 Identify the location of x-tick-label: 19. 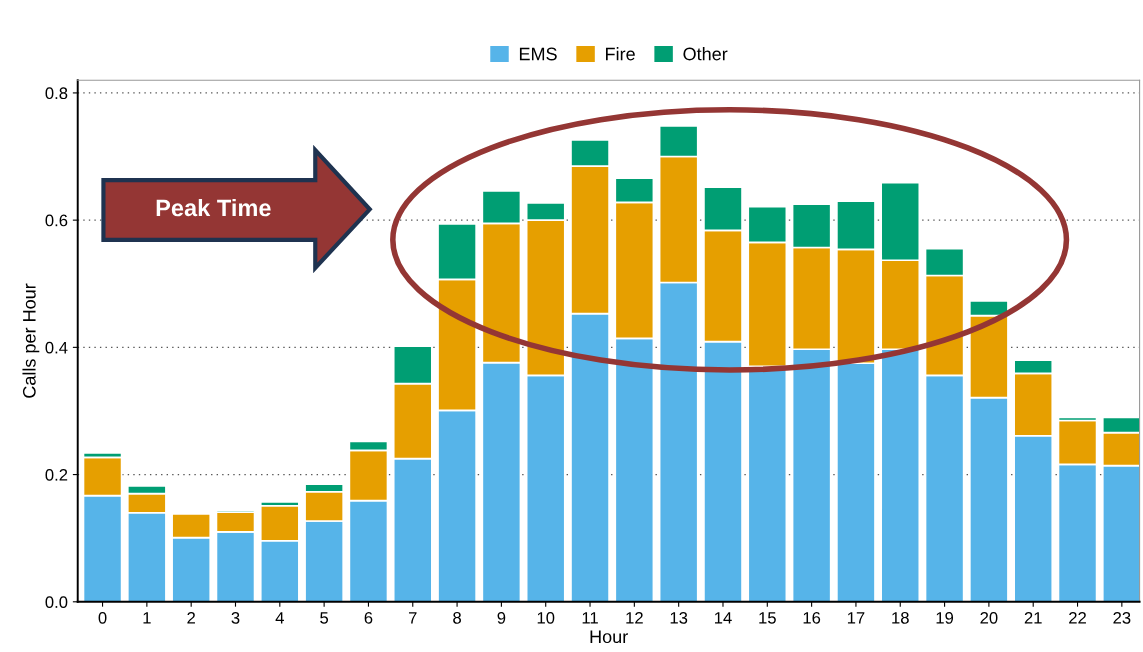
(945, 617).